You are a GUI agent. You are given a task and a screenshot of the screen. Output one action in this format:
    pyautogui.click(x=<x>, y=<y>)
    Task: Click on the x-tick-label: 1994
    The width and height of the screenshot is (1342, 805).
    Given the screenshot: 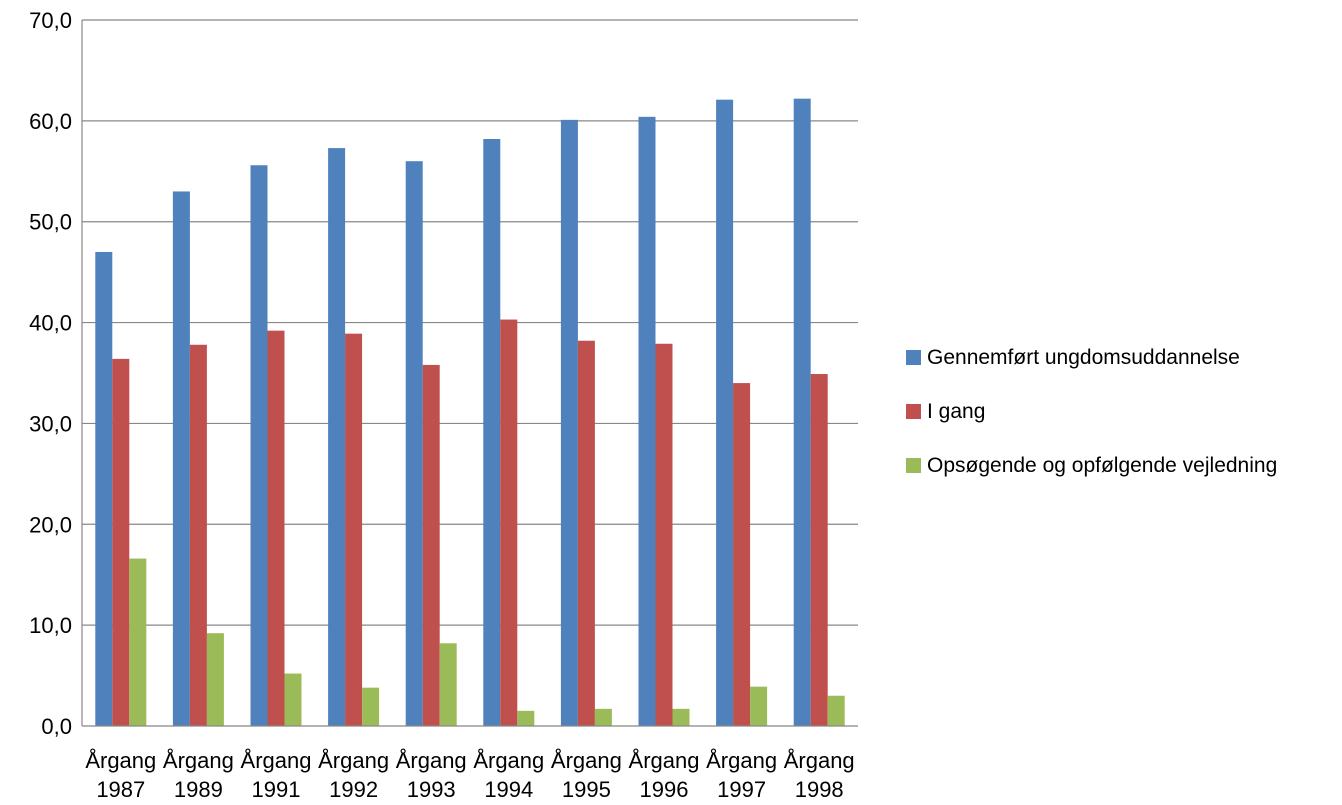 What is the action you would take?
    pyautogui.click(x=508, y=789)
    